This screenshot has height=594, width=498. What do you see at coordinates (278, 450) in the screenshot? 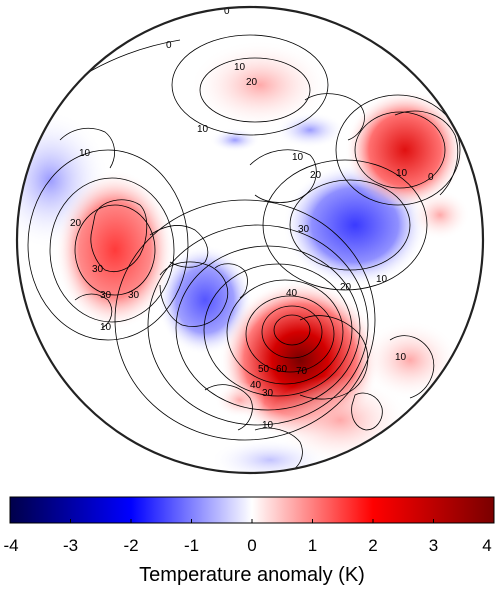
I see `middle-east-coast` at bounding box center [278, 450].